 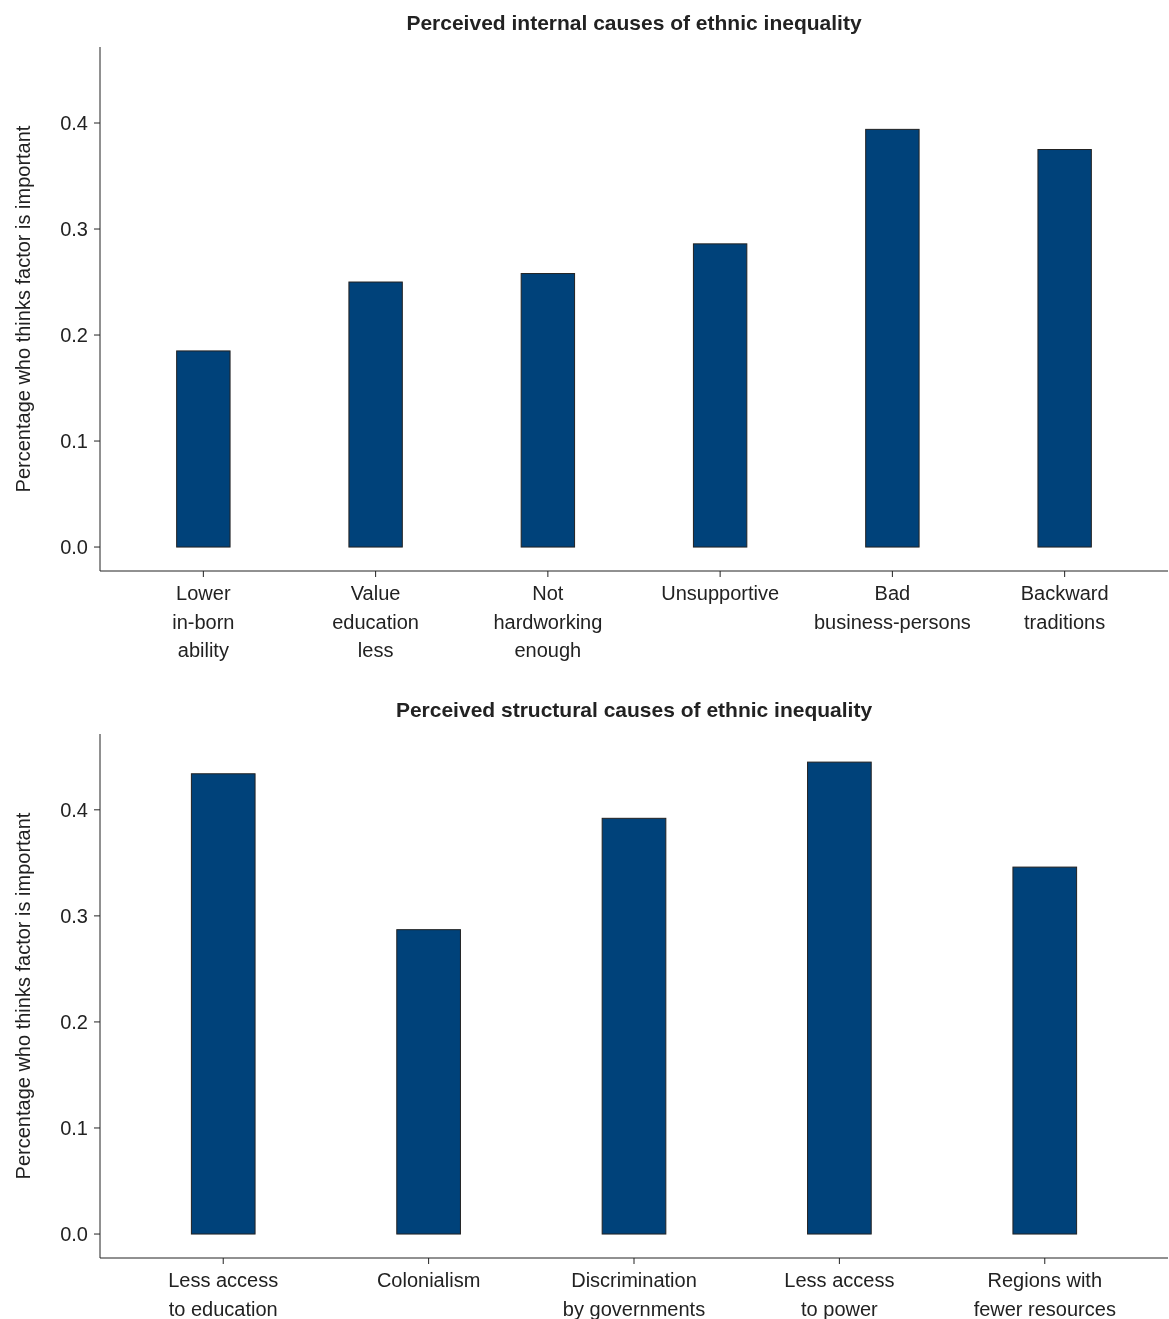 What do you see at coordinates (634, 22) in the screenshot?
I see `chart-title: Perceived internal causes of ethnic inequality` at bounding box center [634, 22].